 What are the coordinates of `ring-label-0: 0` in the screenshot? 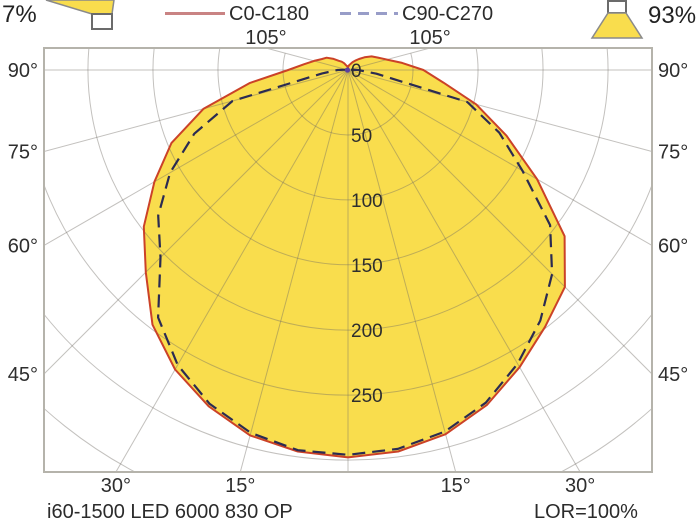 It's located at (356, 71).